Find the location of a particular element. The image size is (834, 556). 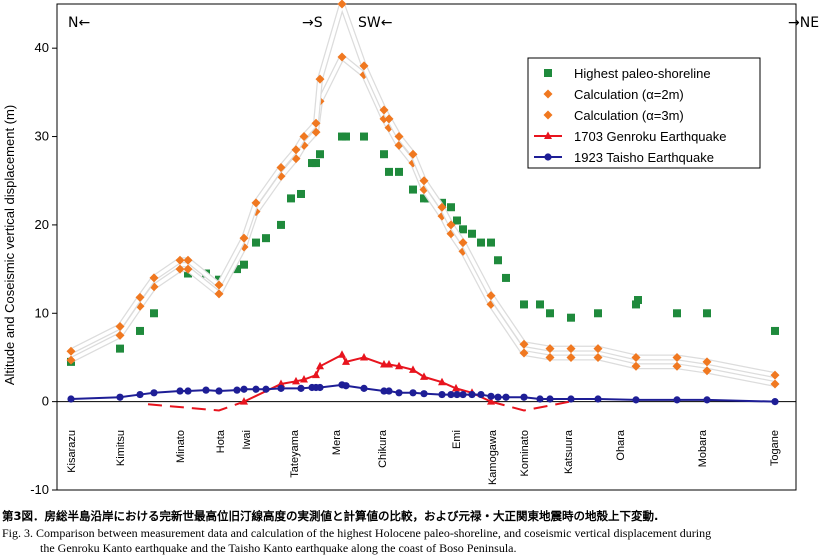

y-axis: -10 0 10 20 30 40 is located at coordinates (43, 268).